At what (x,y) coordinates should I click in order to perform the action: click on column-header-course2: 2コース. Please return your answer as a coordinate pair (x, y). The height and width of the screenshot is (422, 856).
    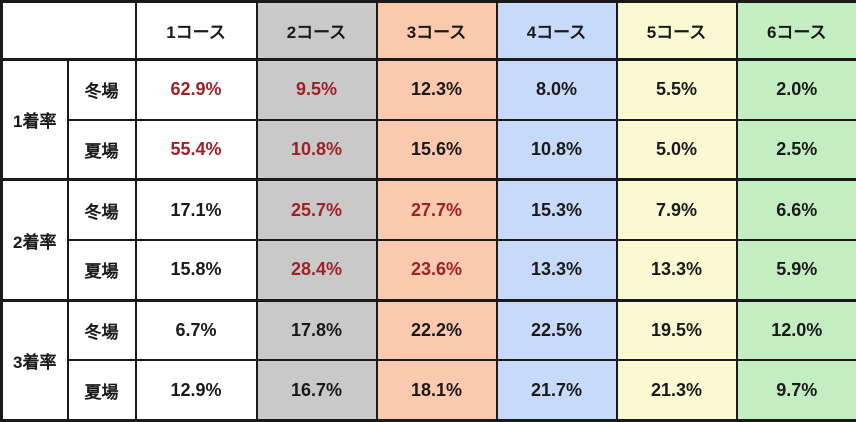
    Looking at the image, I should click on (316, 30).